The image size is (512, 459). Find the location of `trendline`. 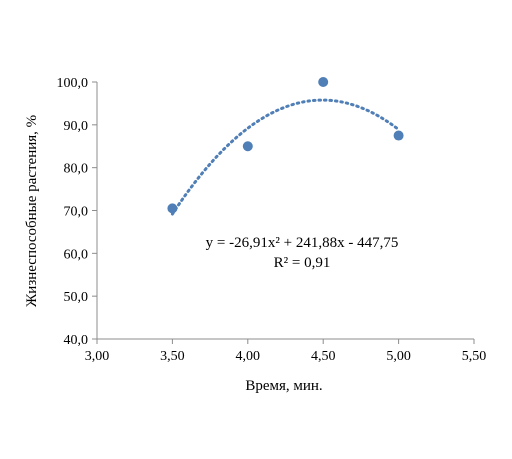

trendline is located at coordinates (285, 157).